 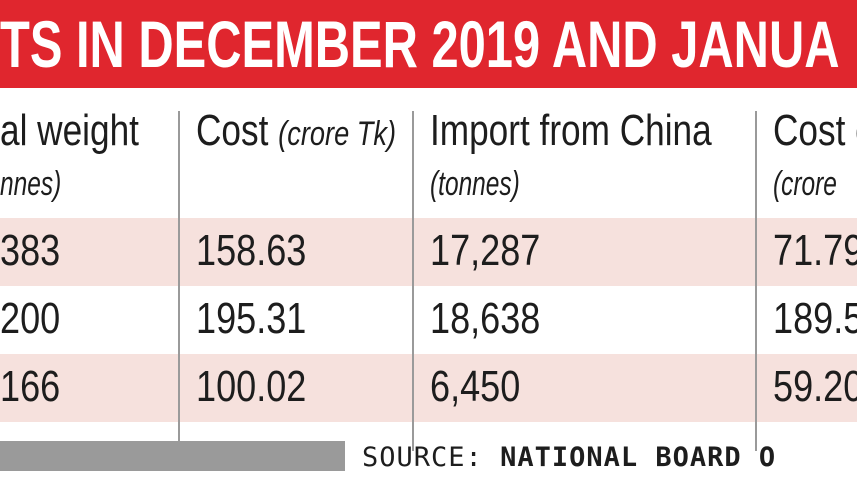 I want to click on source-label: SOURCE:, so click(x=422, y=457).